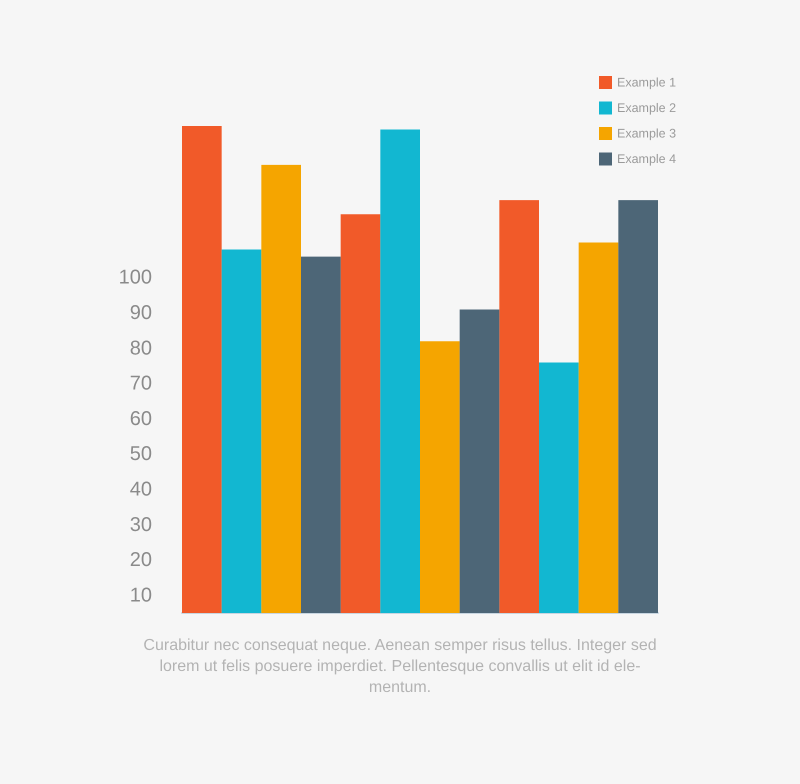 This screenshot has width=800, height=784. Describe the element at coordinates (141, 348) in the screenshot. I see `y-tick-label: 80` at that location.